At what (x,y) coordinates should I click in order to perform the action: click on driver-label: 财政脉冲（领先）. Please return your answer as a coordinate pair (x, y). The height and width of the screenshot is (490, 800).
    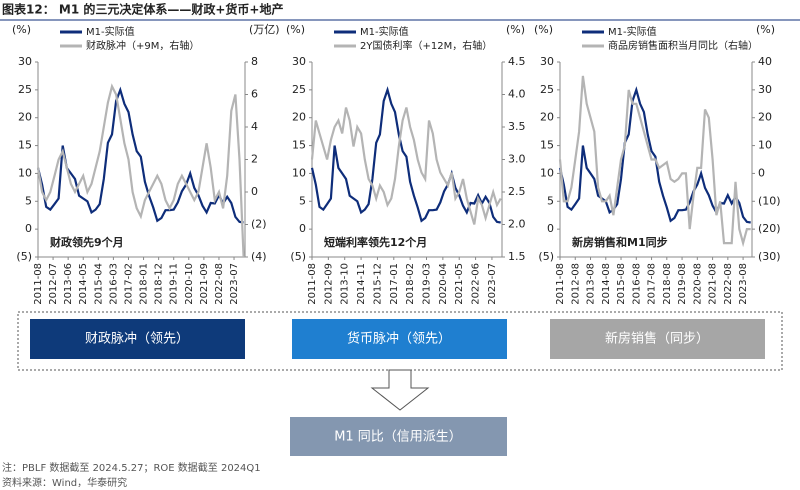
    Looking at the image, I should click on (137, 339).